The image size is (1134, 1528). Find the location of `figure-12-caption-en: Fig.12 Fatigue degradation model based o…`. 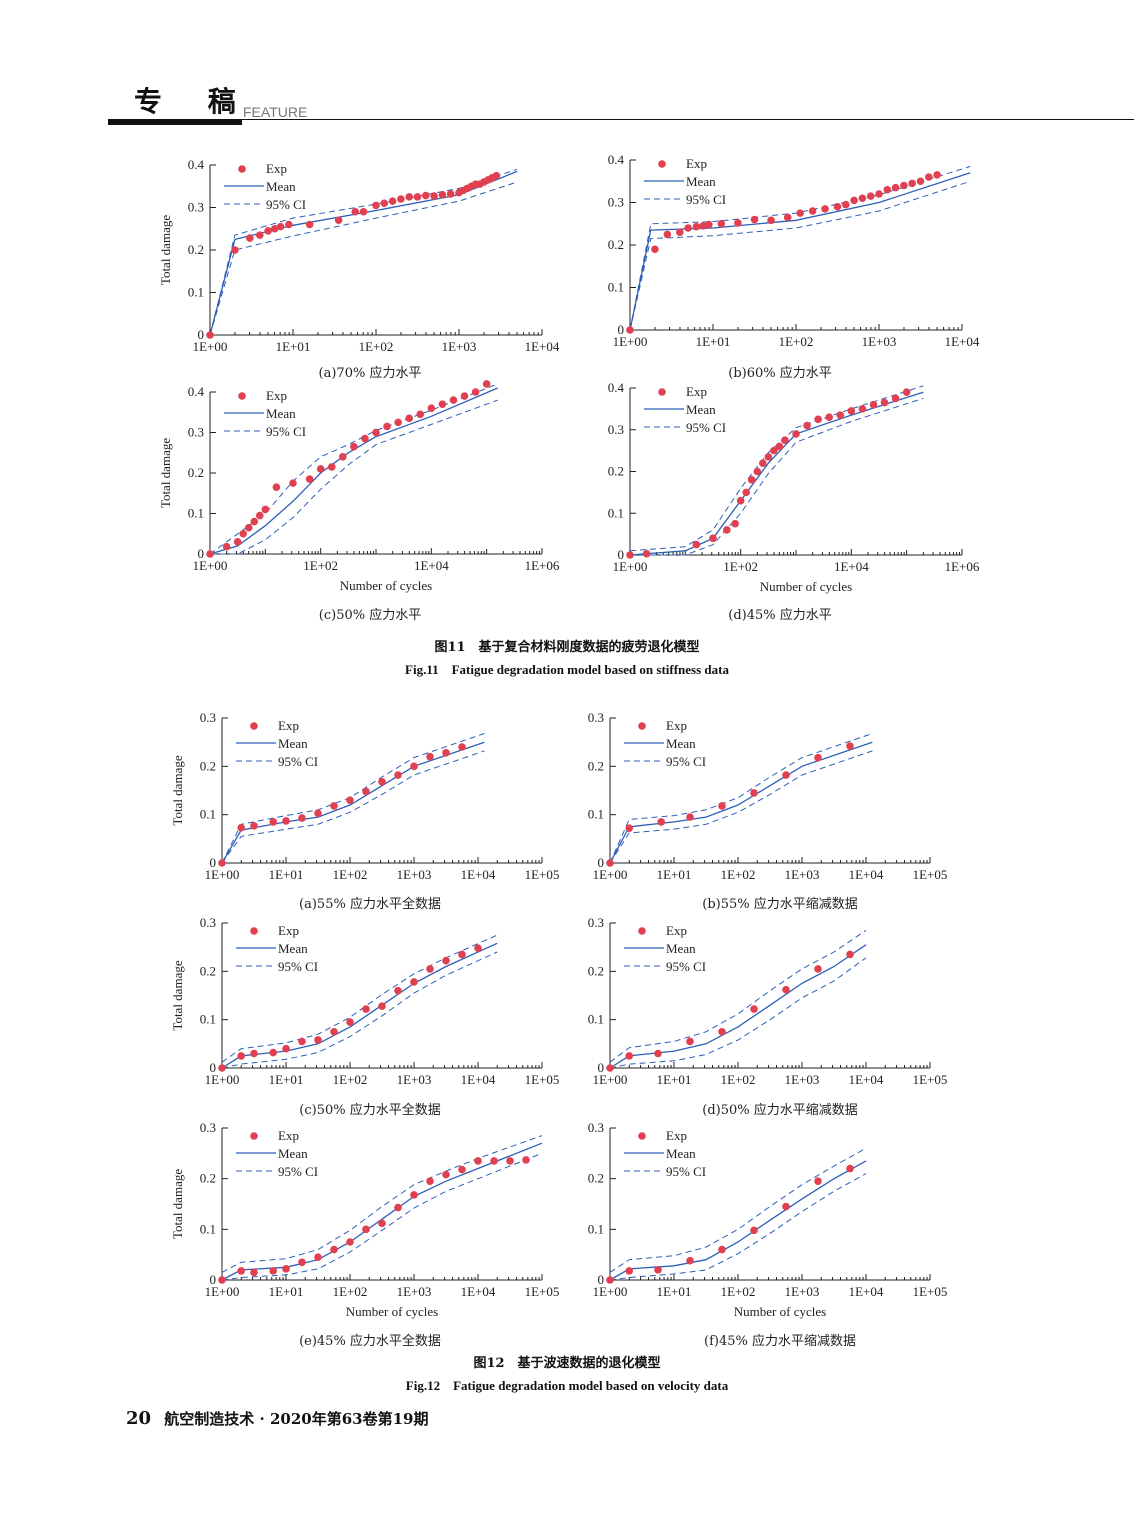

figure-12-caption-en: Fig.12 Fatigue degradation model based o… is located at coordinates (567, 1385).